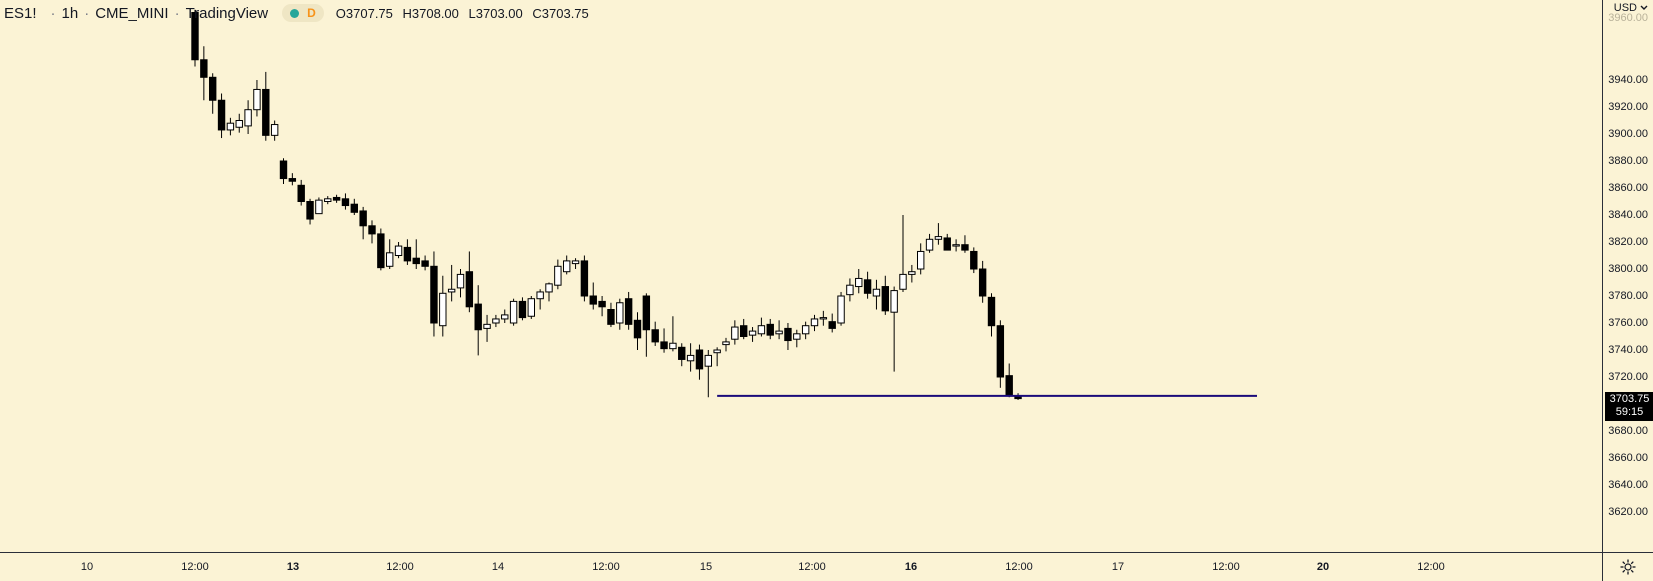 Image resolution: width=1653 pixels, height=581 pixels. What do you see at coordinates (1323, 567) in the screenshot?
I see `time-tick-label: 20` at bounding box center [1323, 567].